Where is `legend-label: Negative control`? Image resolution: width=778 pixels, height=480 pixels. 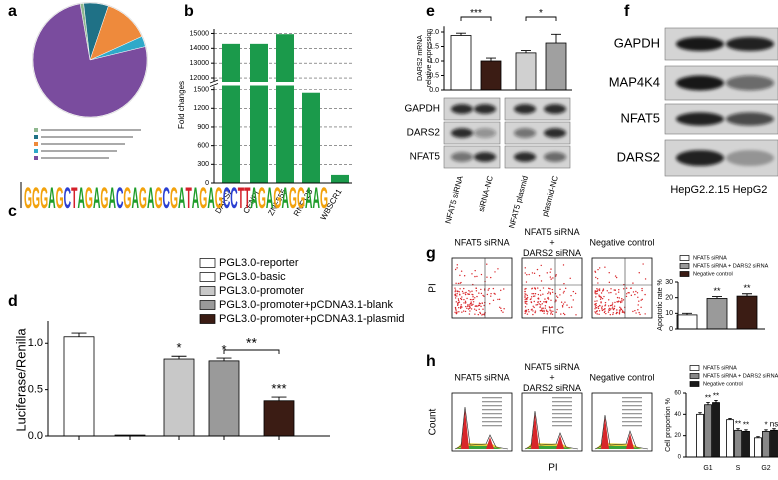 legend-label: Negative control is located at coordinates (713, 274).